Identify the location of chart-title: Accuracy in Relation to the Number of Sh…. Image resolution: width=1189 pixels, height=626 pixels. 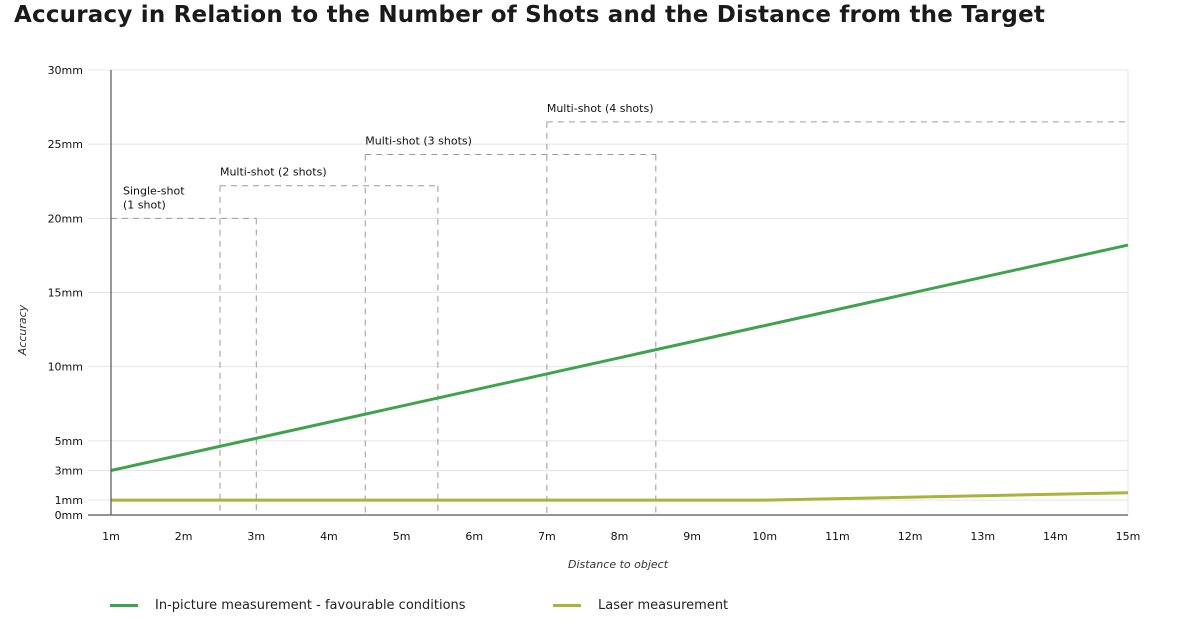
(530, 15).